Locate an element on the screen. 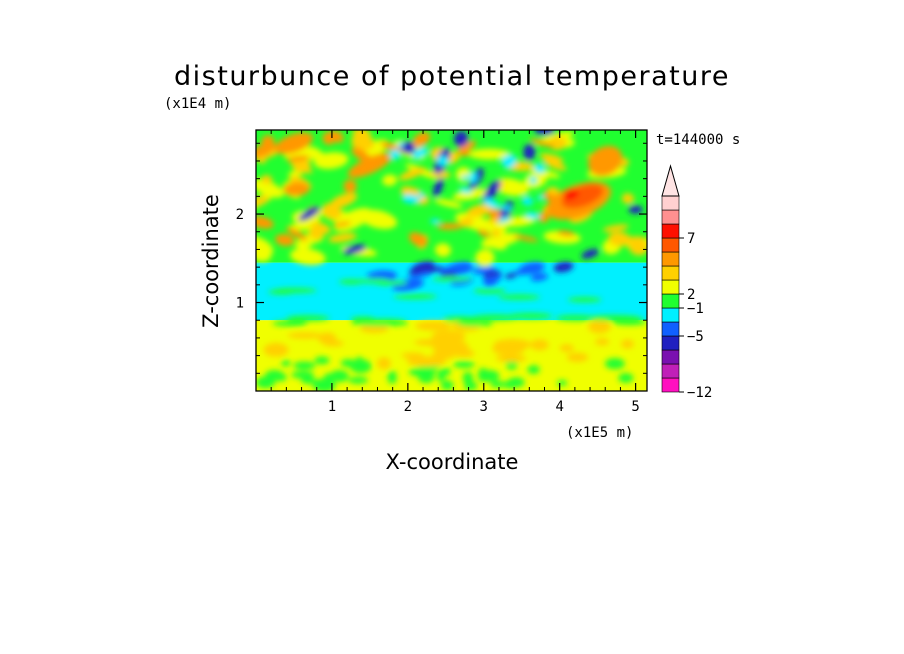 This screenshot has height=654, width=904. x-tick-label: 2 is located at coordinates (408, 407).